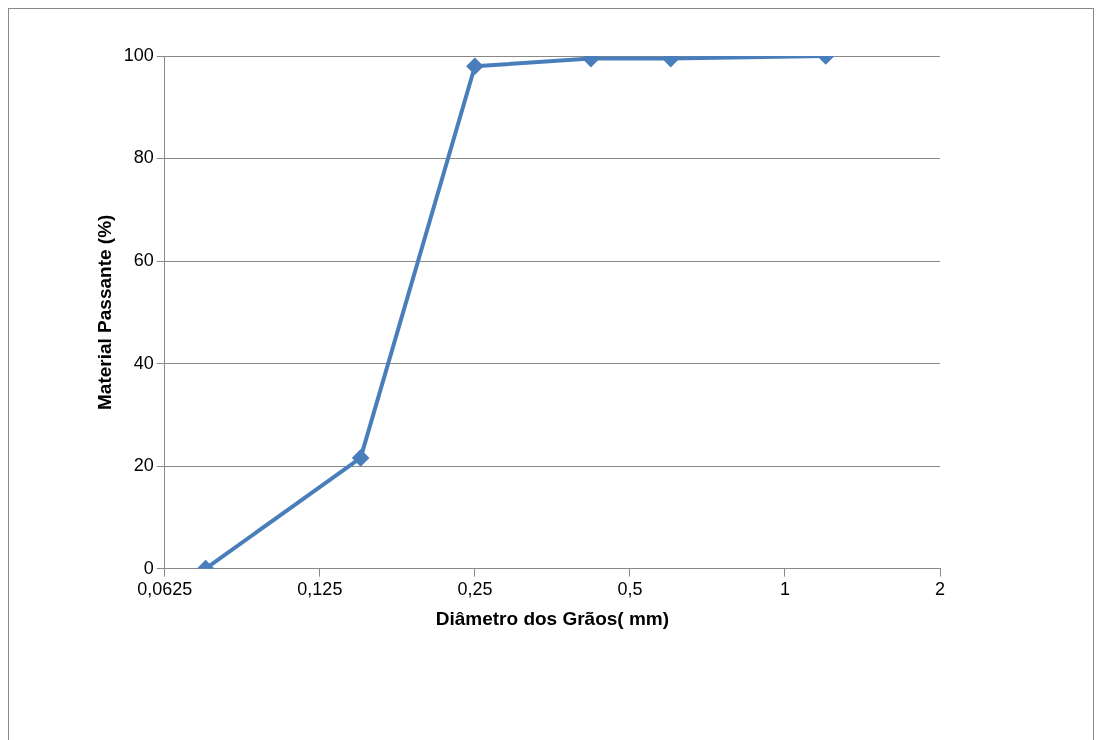 The height and width of the screenshot is (740, 1102). I want to click on x-tick-label: 0,125, so click(320, 589).